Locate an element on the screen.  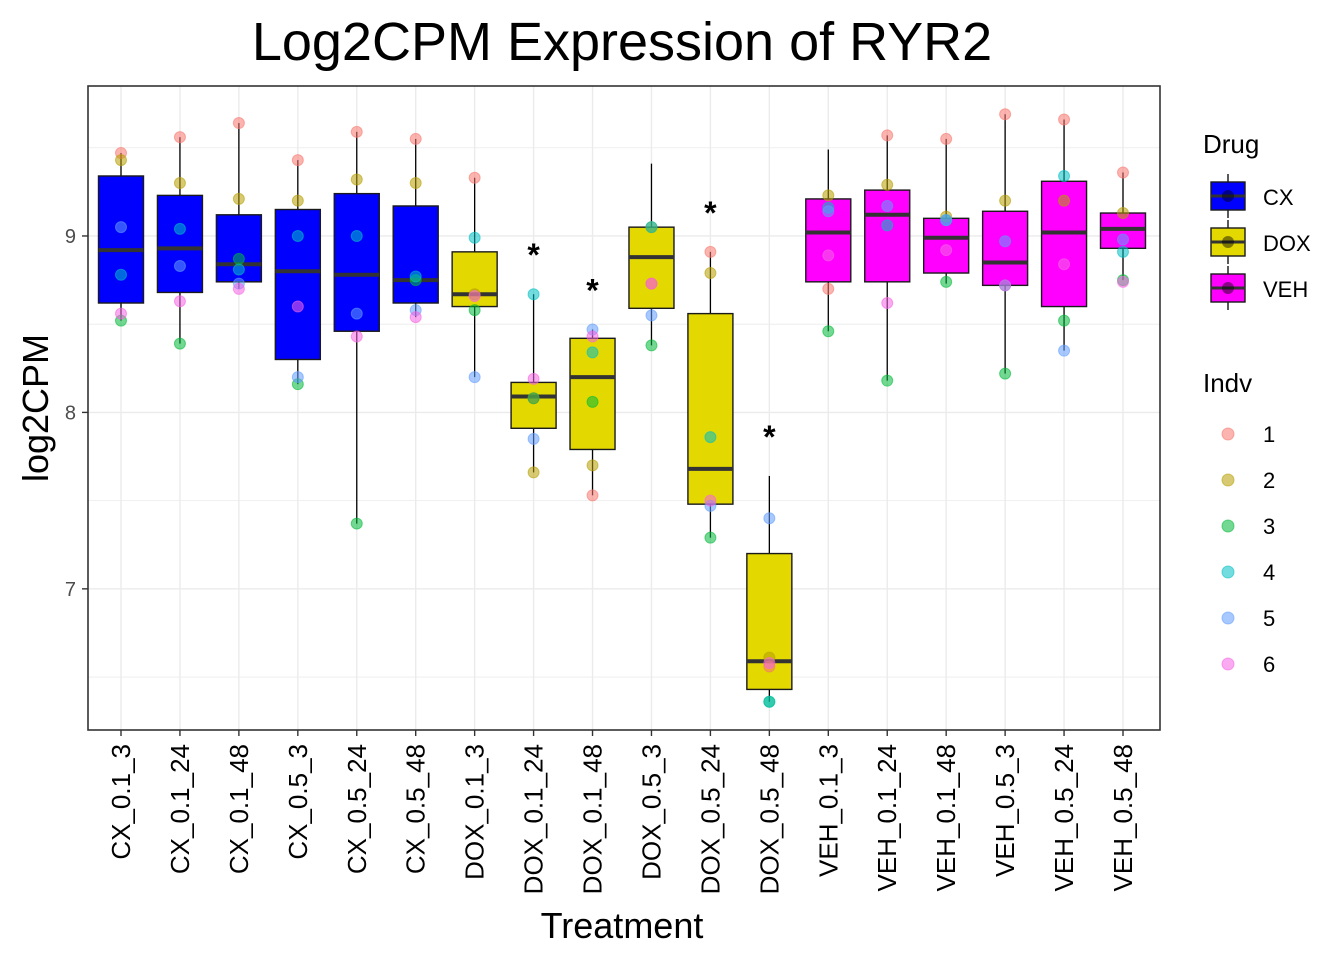
drug-legend-entry: VEH is located at coordinates (1259, 288).